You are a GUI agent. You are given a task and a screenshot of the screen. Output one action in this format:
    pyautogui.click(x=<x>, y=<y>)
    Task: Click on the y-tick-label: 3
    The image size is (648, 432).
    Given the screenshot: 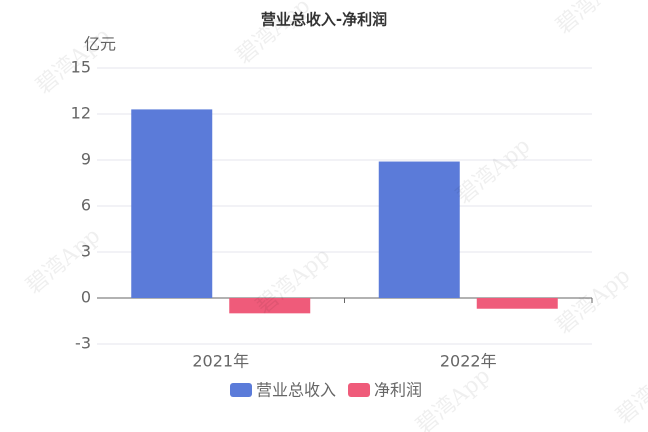 What is the action you would take?
    pyautogui.click(x=86, y=251)
    